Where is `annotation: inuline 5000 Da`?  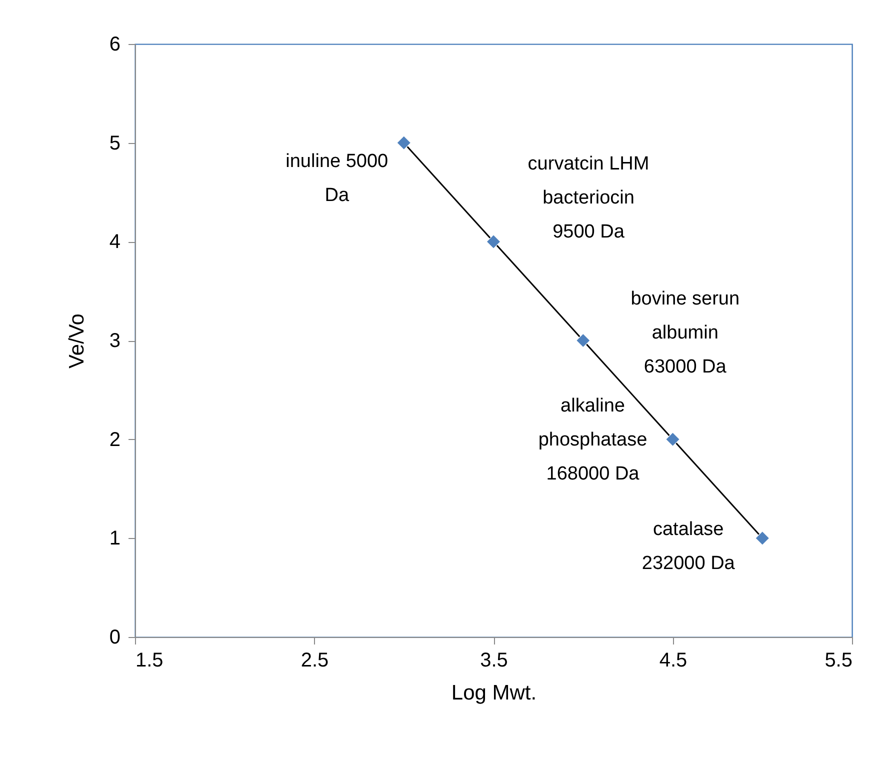 annotation: inuline 5000 Da is located at coordinates (337, 178).